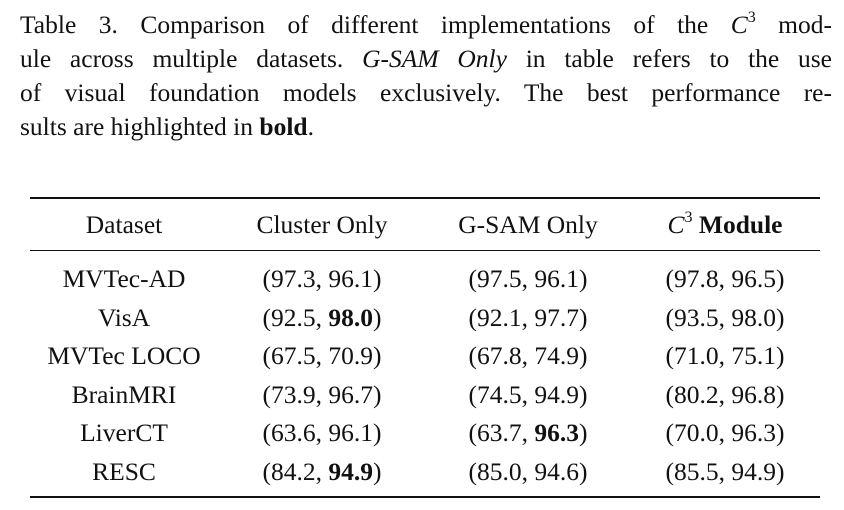 This screenshot has width=844, height=510. I want to click on cell-part-b: 94.6, so click(556, 471).